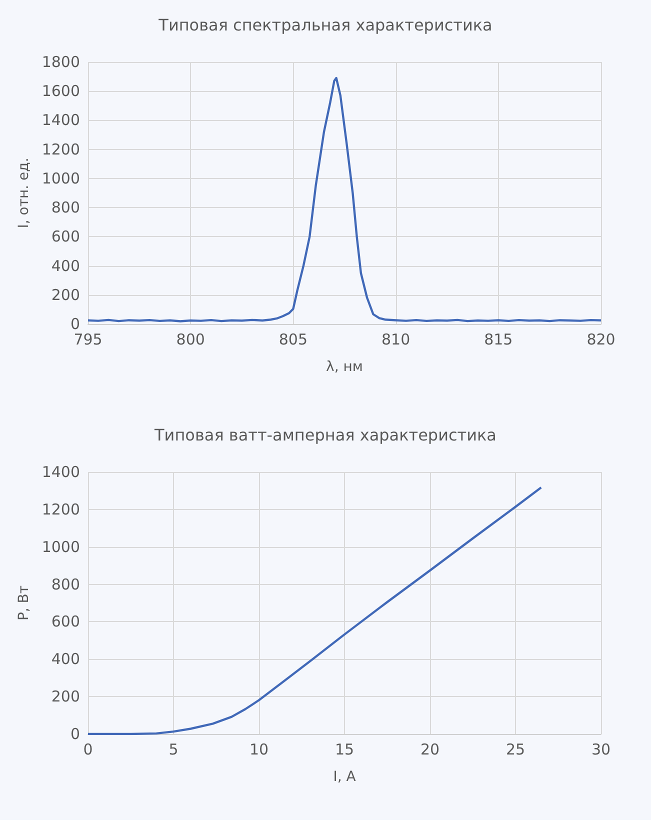 The image size is (651, 821). What do you see at coordinates (395, 339) in the screenshot?
I see `x-tick-label: 810` at bounding box center [395, 339].